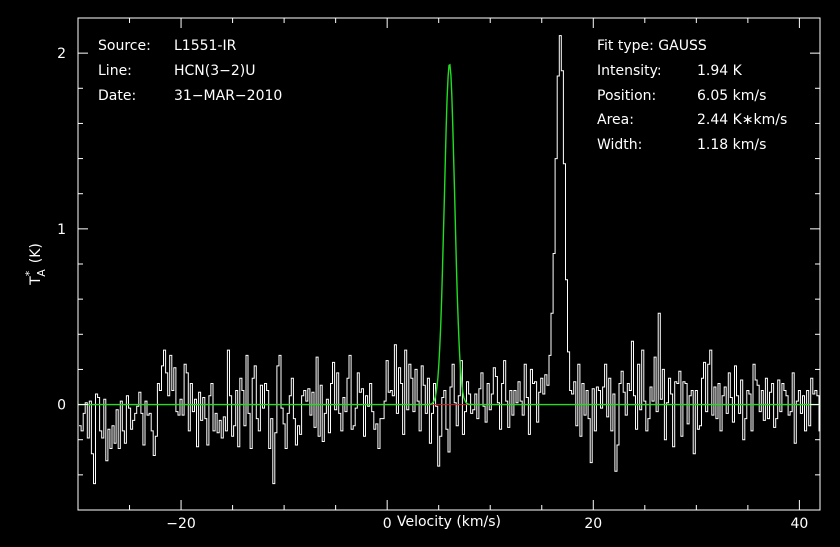 This screenshot has height=547, width=840. What do you see at coordinates (742, 120) in the screenshot?
I see `fit-area-value: 2.44 K∗km/s` at bounding box center [742, 120].